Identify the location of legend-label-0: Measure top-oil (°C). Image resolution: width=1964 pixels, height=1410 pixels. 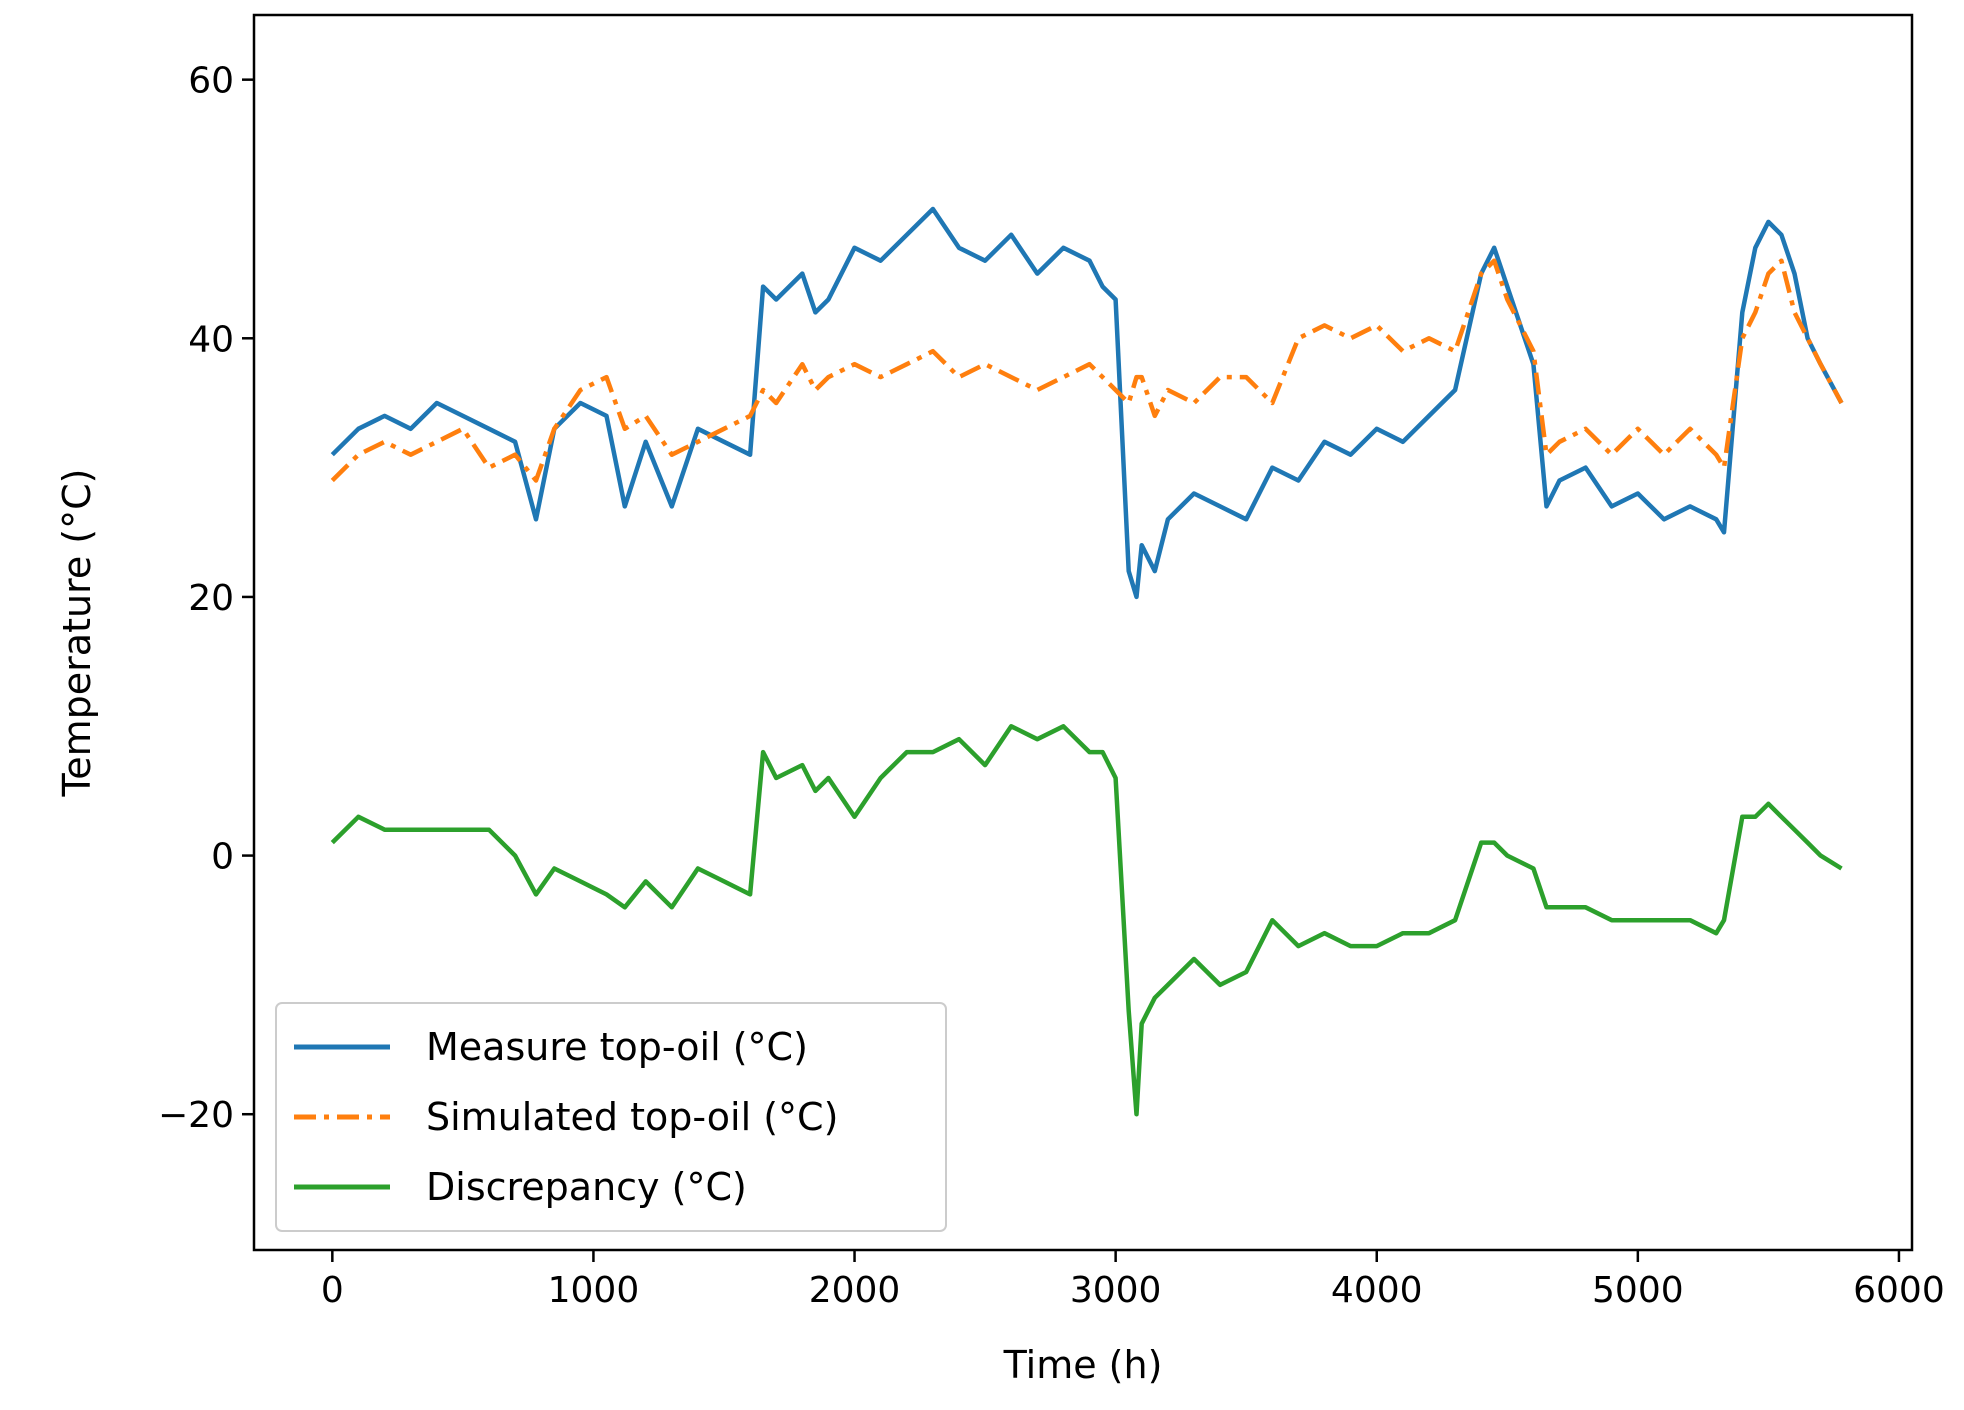
(617, 1047).